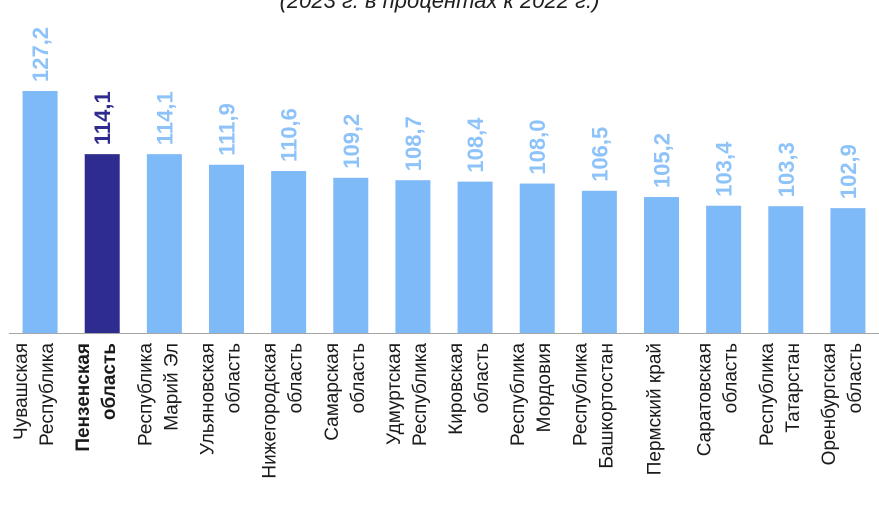 The height and width of the screenshot is (515, 879). I want to click on category-label: Татарстан, so click(793, 388).